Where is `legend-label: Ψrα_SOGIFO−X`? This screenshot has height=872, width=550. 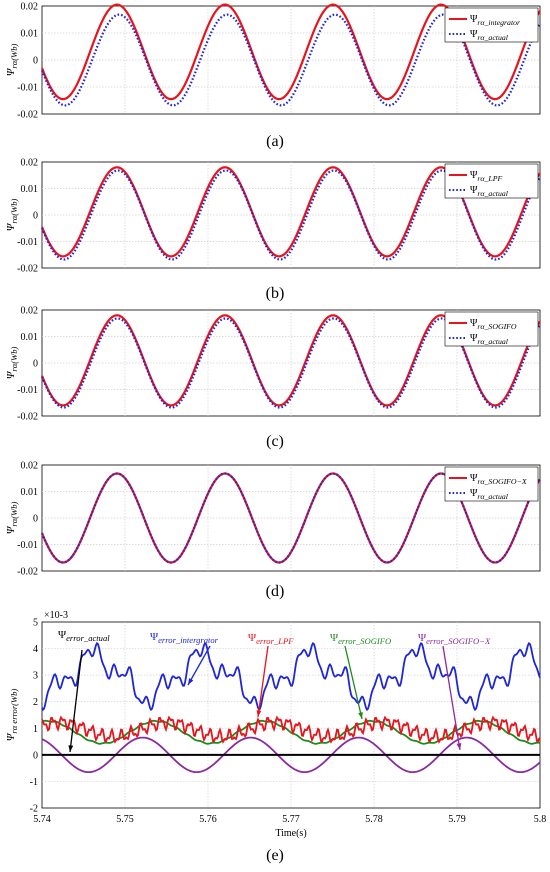
legend-label: Ψrα_SOGIFO−X is located at coordinates (499, 479).